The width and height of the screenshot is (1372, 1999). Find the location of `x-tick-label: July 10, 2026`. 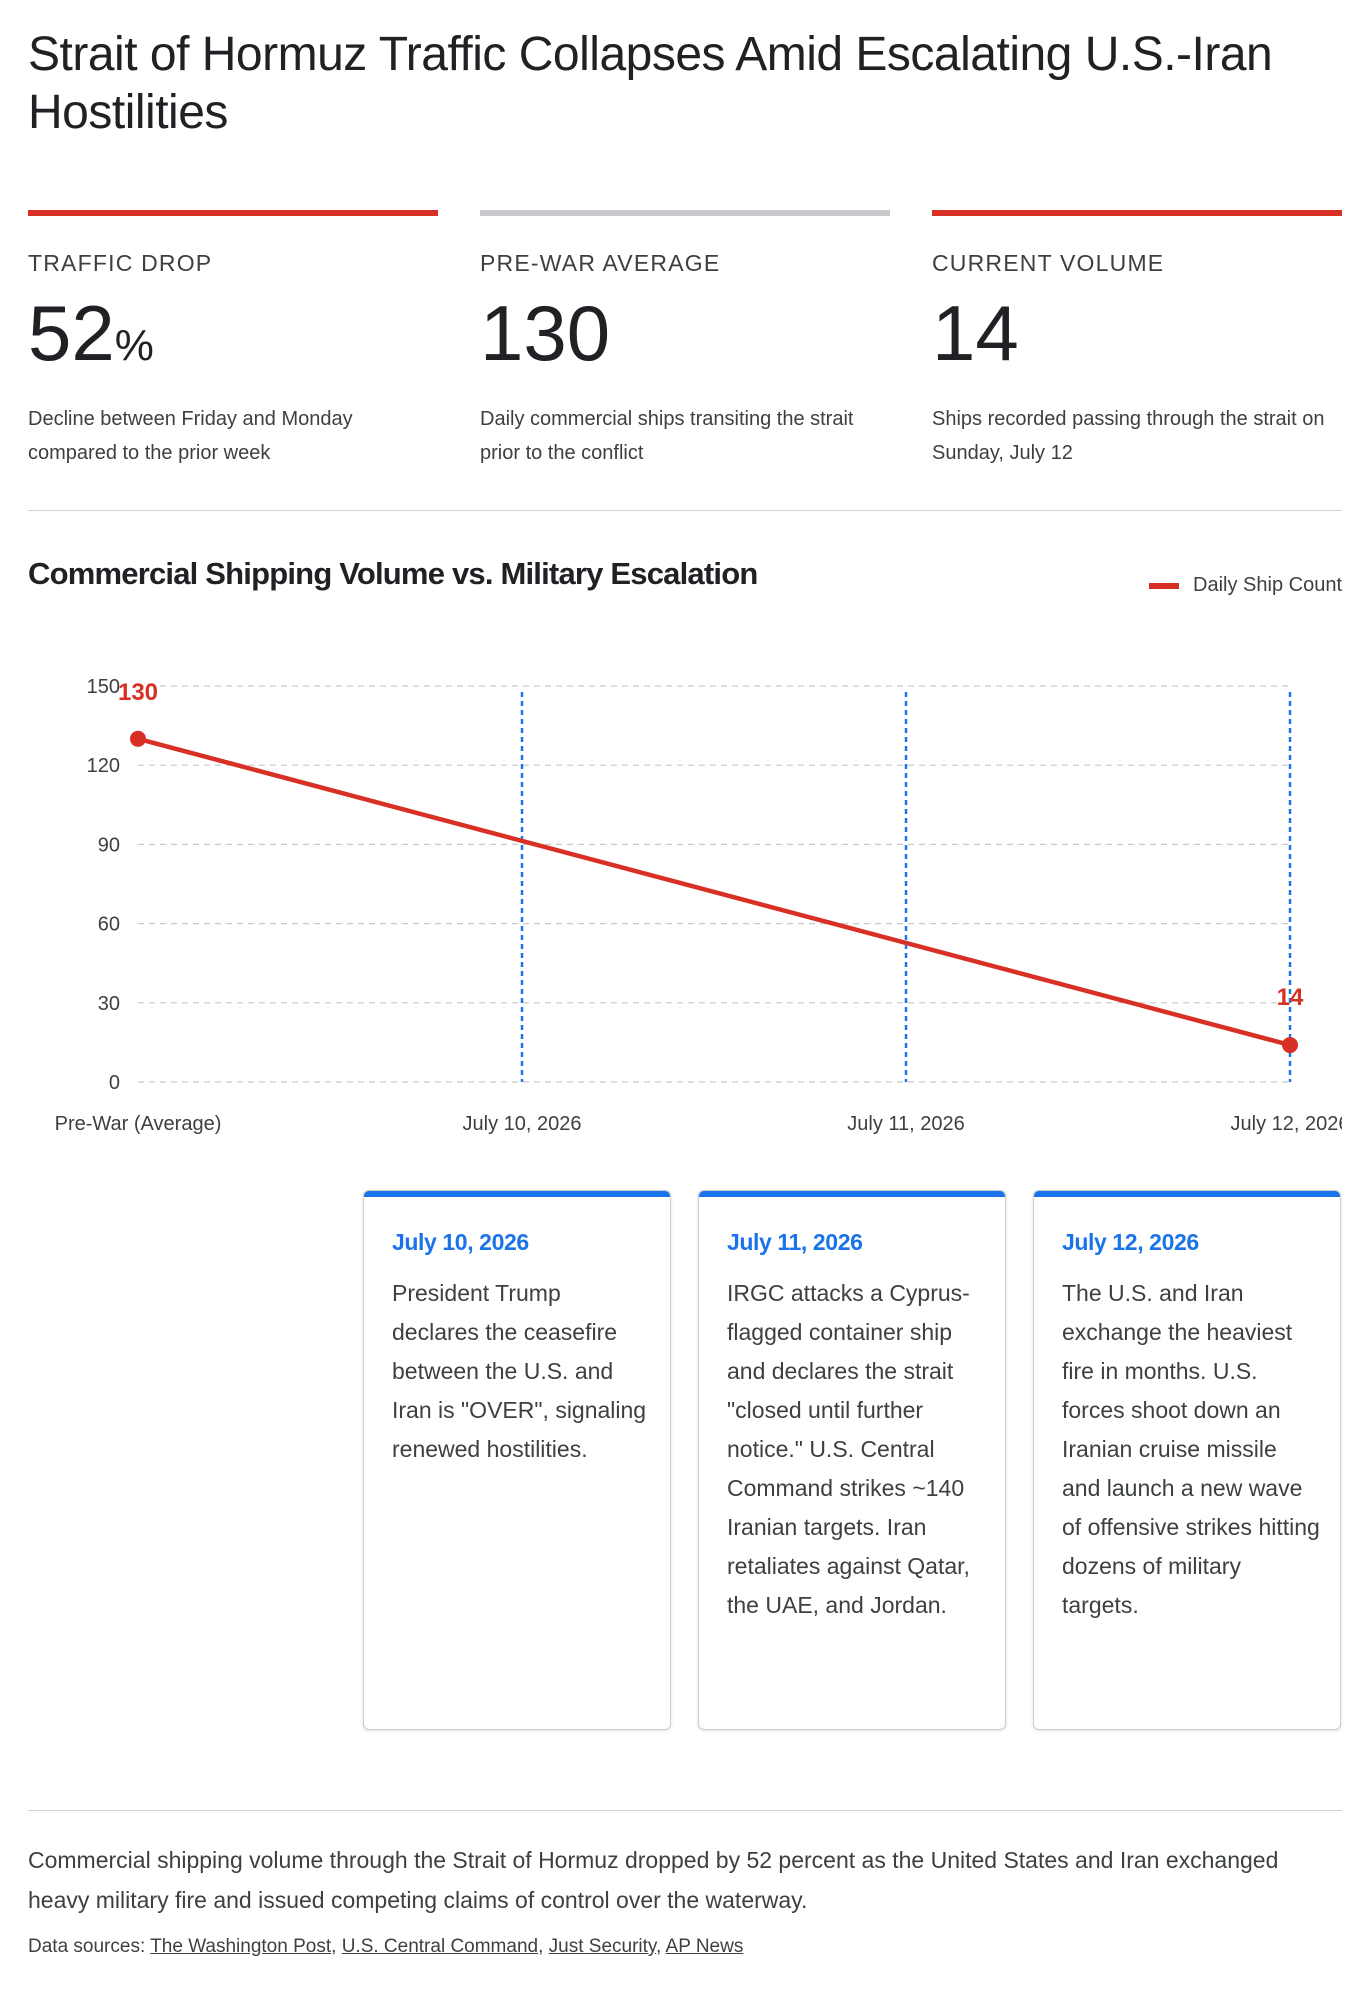

x-tick-label: July 10, 2026 is located at coordinates (522, 1124).